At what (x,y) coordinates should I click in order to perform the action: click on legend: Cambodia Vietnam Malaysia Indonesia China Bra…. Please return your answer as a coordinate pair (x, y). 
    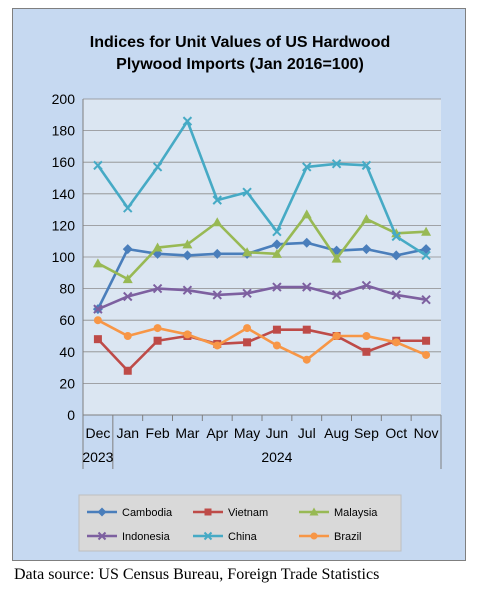
    Looking at the image, I should click on (240, 523).